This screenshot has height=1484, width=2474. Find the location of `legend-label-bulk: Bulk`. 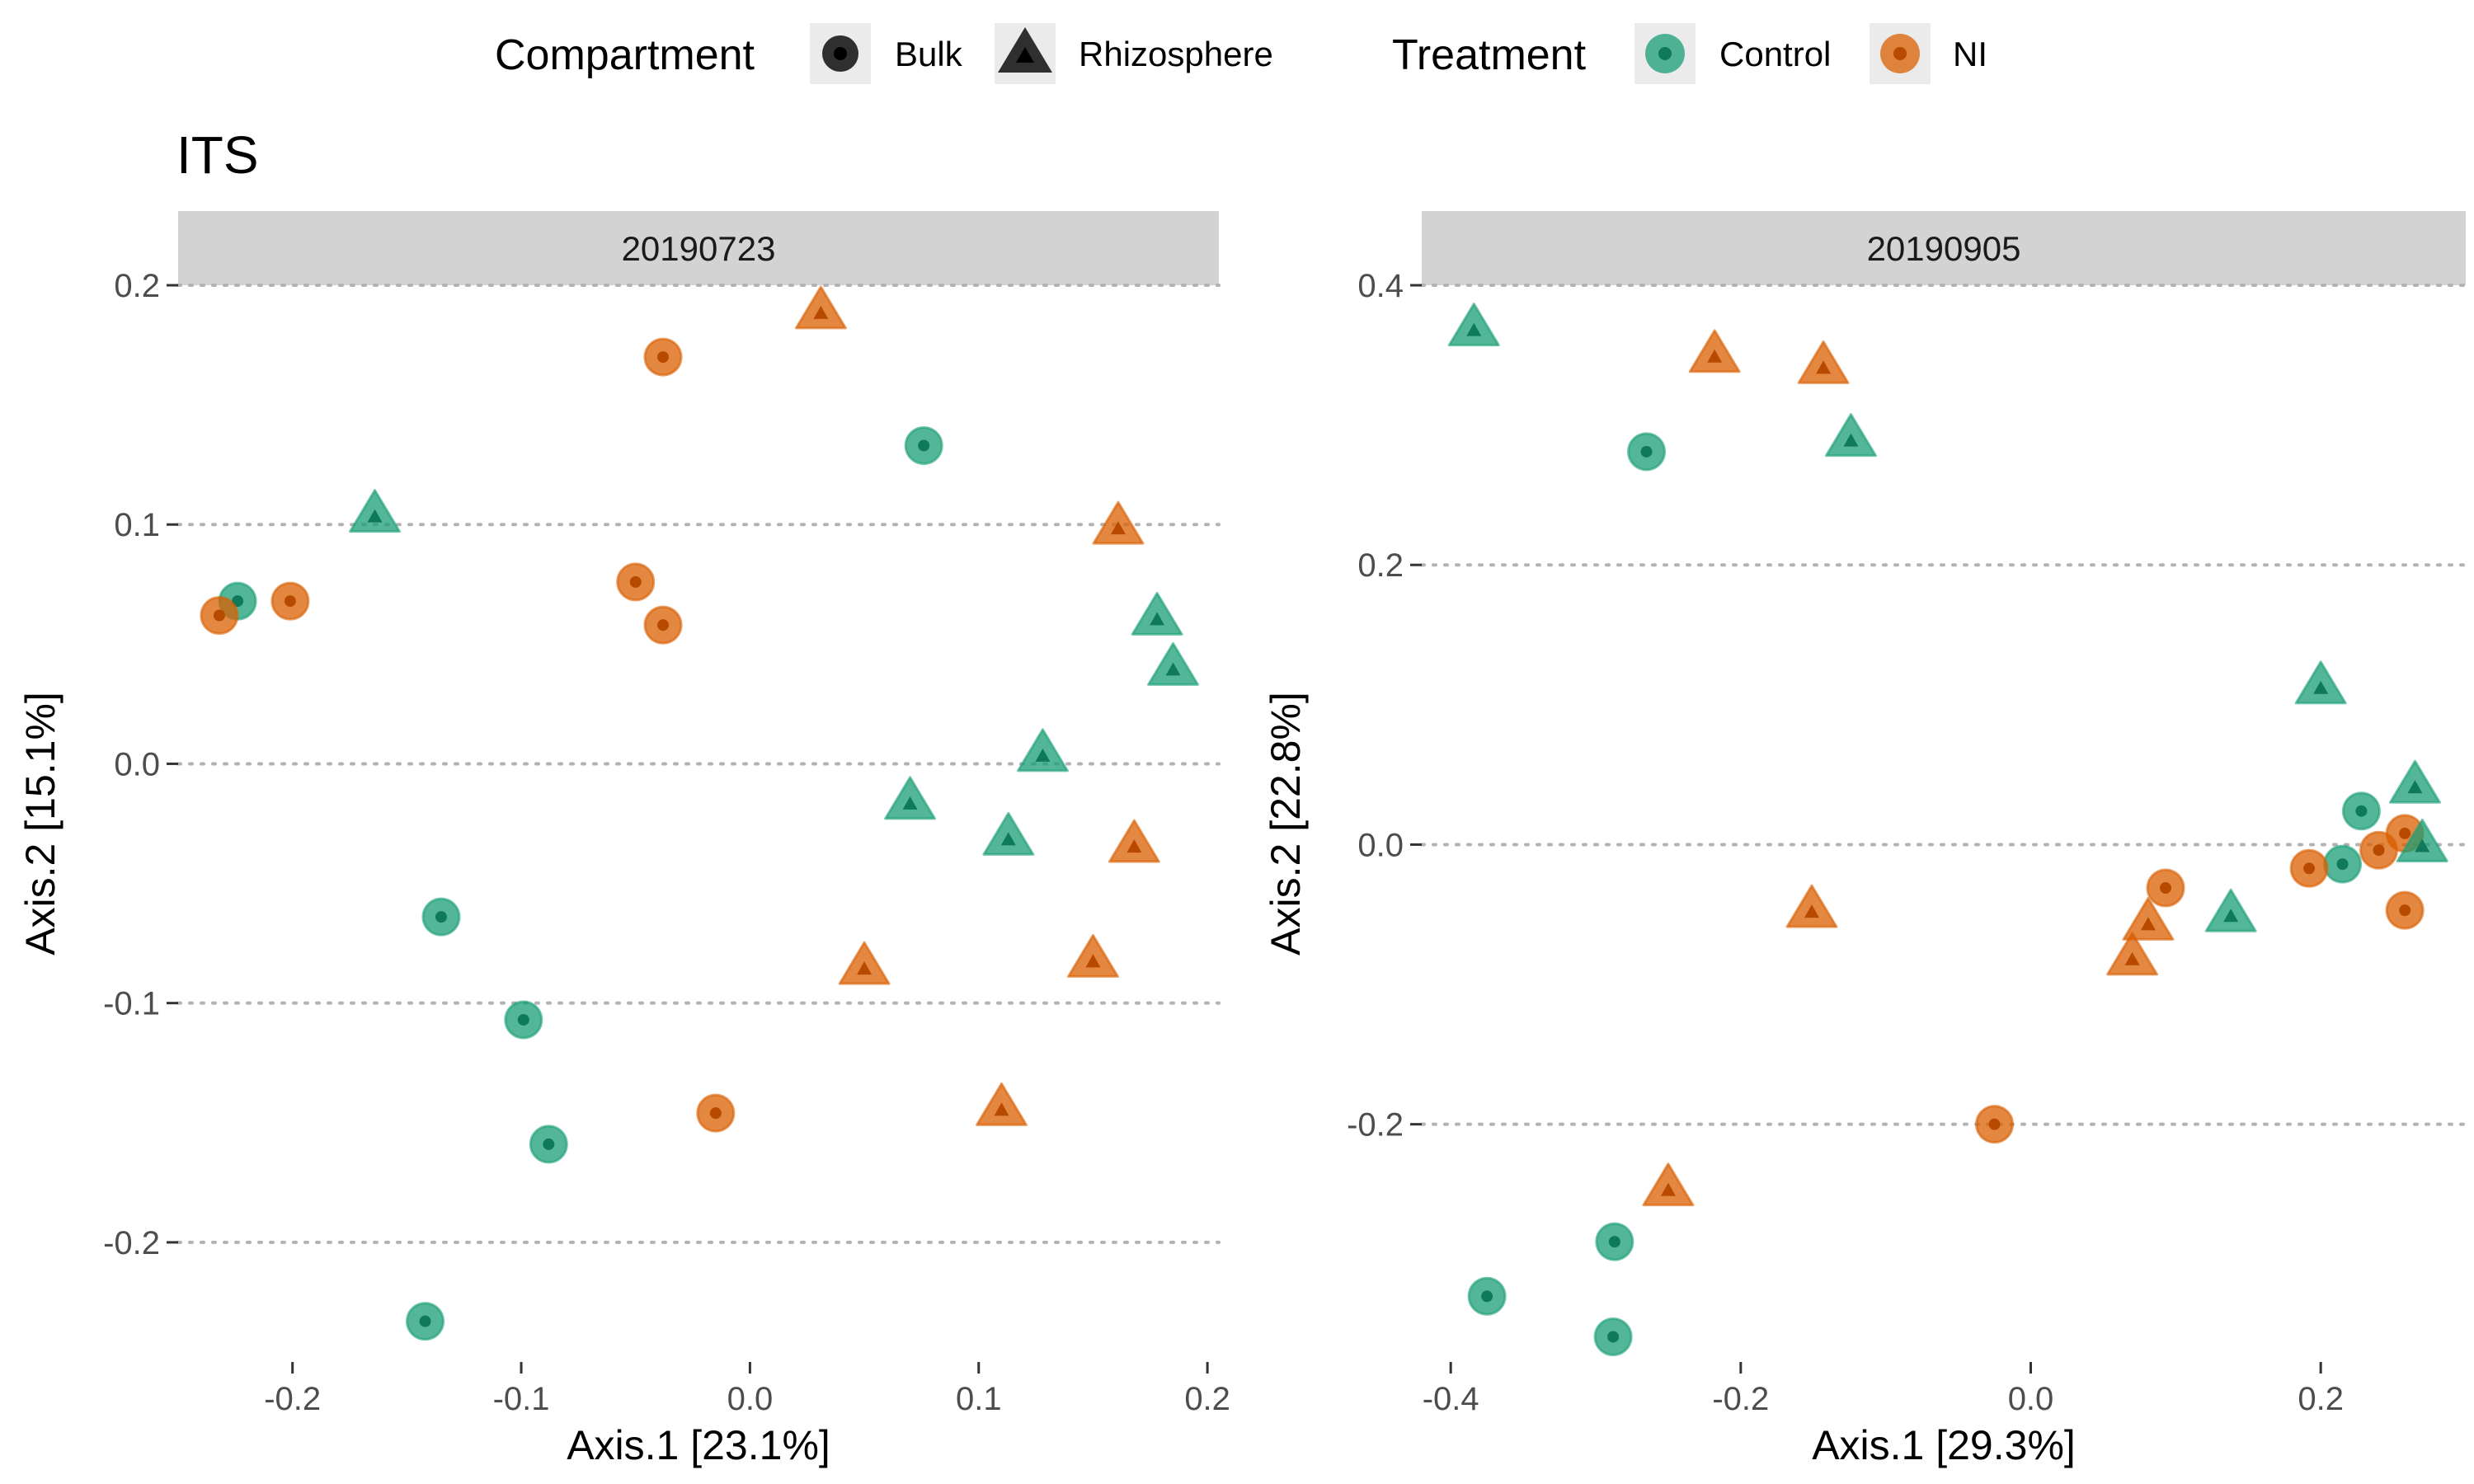

legend-label-bulk: Bulk is located at coordinates (929, 54).